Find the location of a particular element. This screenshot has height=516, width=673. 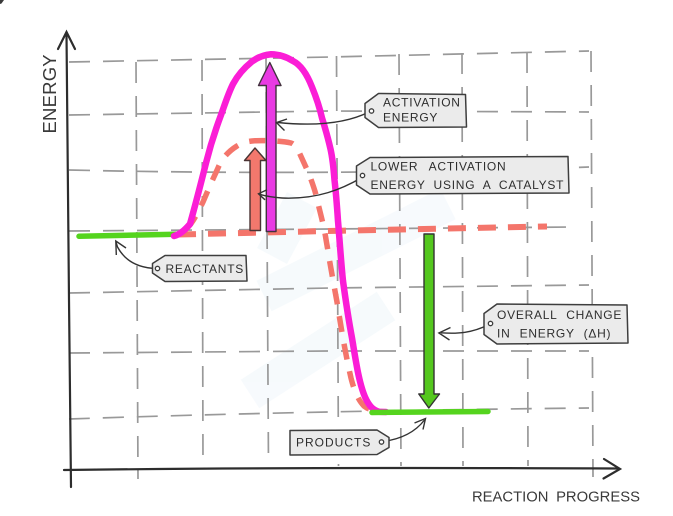

svg-text: OVERALL CHANGE is located at coordinates (559, 315).